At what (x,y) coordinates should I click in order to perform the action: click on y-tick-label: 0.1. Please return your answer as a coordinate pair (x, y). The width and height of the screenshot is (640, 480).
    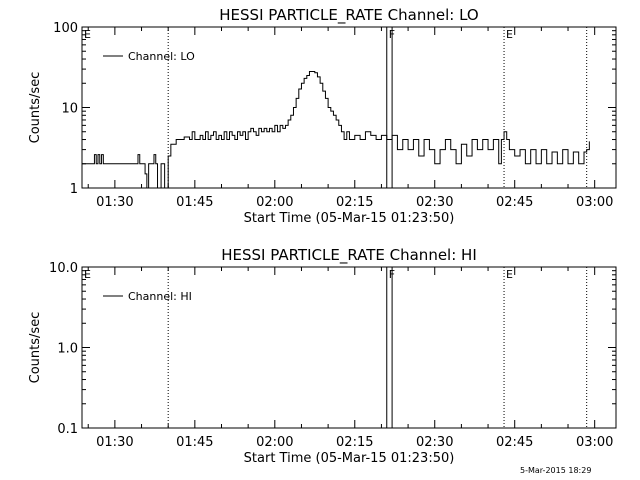
    Looking at the image, I should click on (67, 429).